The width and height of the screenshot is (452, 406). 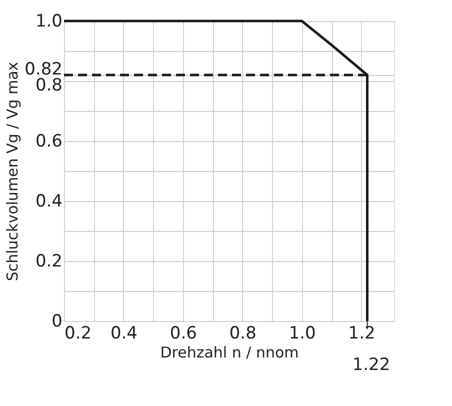 What do you see at coordinates (48, 202) in the screenshot?
I see `y-tick-label: 0.4` at bounding box center [48, 202].